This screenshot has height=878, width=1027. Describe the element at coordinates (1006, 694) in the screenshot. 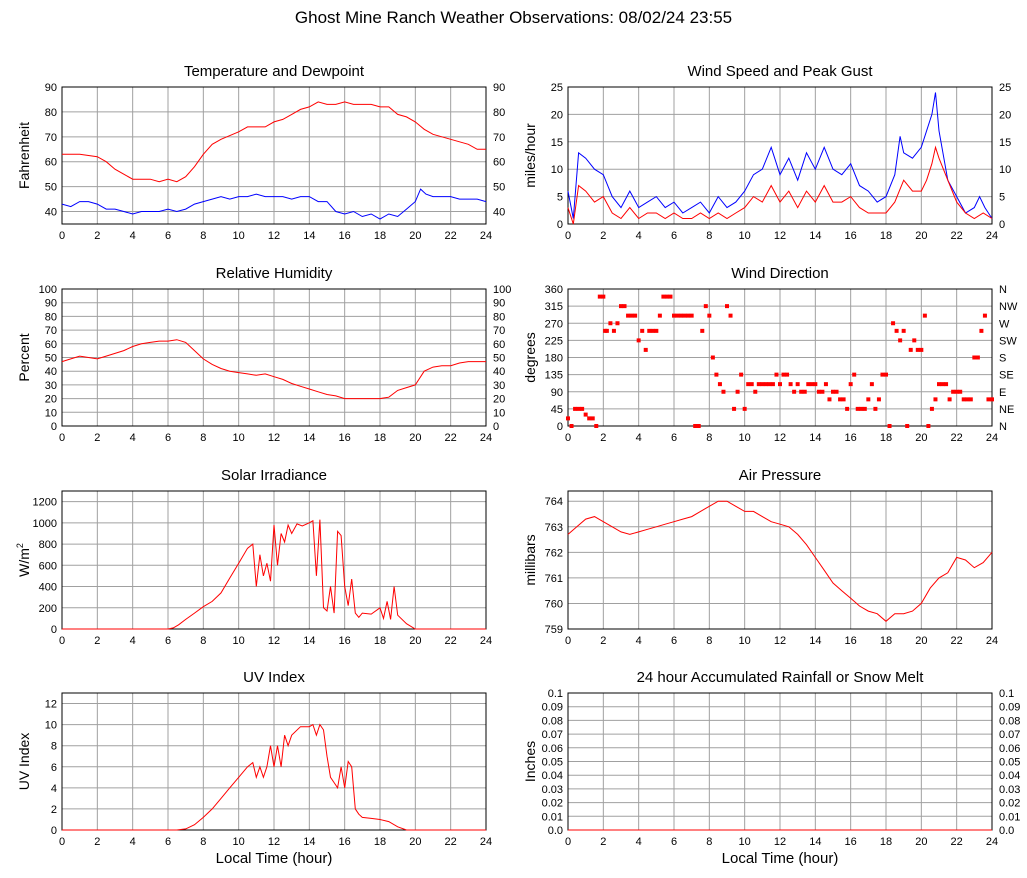

I see `y-right-tick-label: 0.1` at that location.